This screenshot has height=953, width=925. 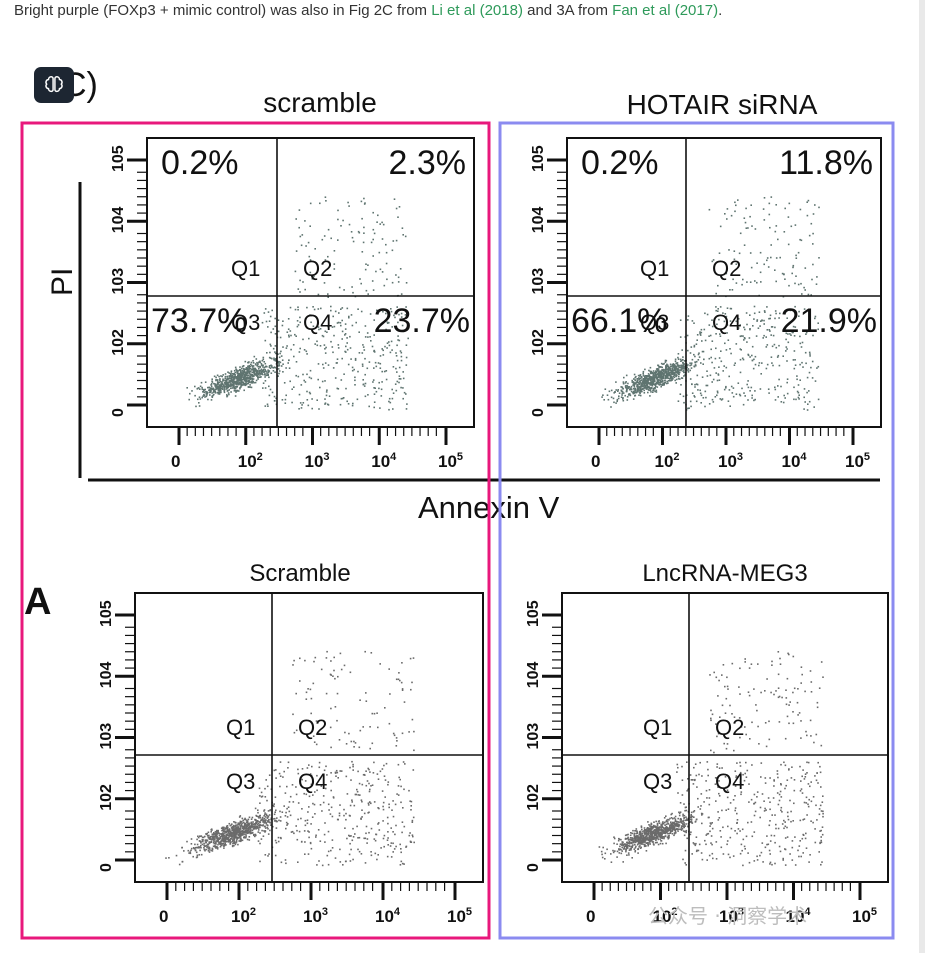 I want to click on link-li-2018: Li et al (2018), so click(x=477, y=10).